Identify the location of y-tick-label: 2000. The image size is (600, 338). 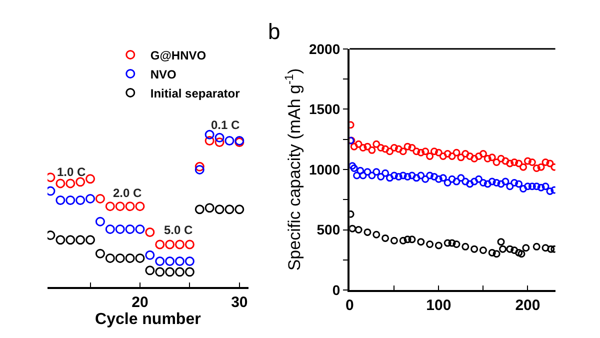
(324, 48).